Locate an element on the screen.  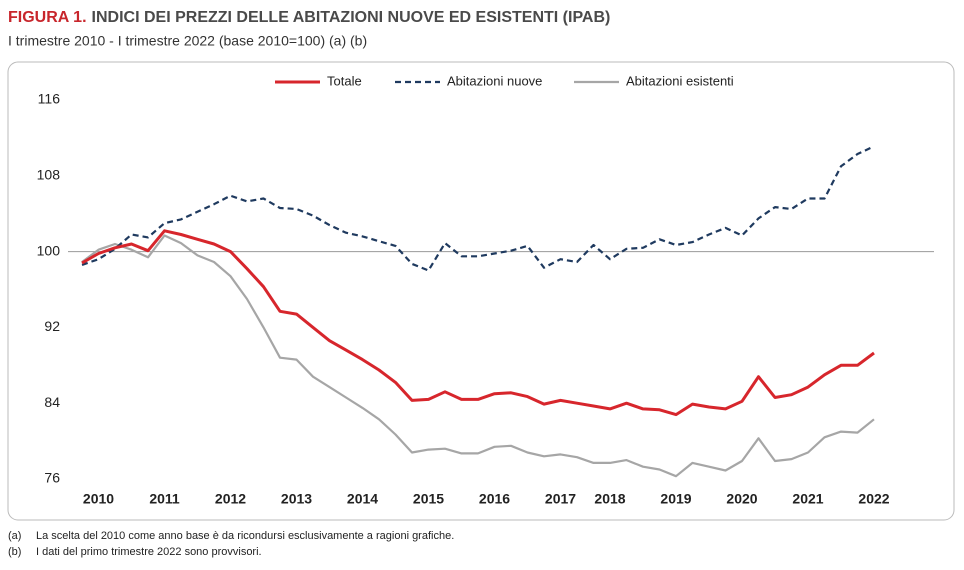
x-tick-label: 2012 is located at coordinates (230, 499).